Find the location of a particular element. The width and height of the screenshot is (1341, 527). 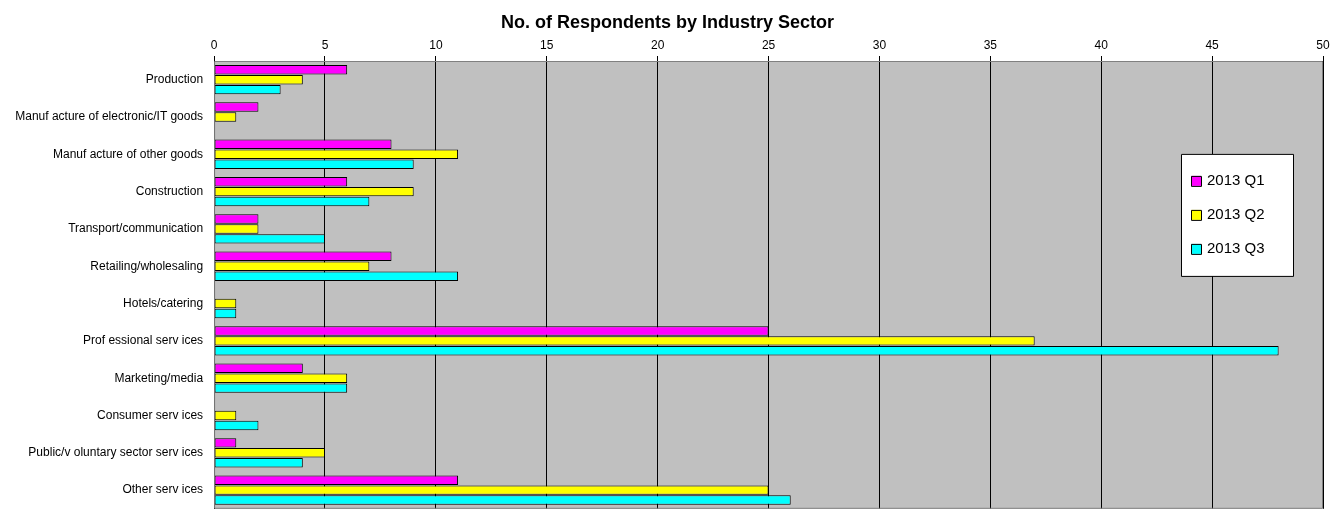

x-tick-label: 50 is located at coordinates (1323, 45).